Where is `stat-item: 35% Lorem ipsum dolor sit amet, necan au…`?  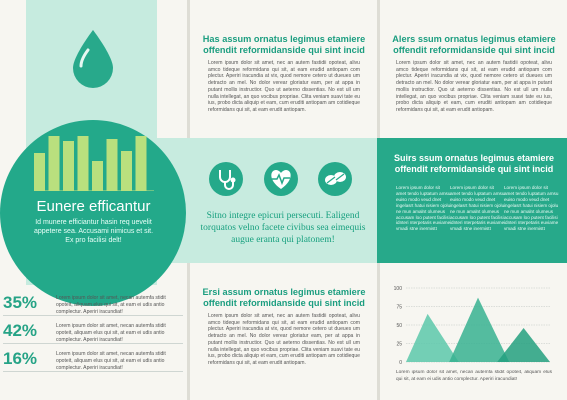 stat-item: 35% Lorem ipsum dolor sit amet, necan au… is located at coordinates (94, 305).